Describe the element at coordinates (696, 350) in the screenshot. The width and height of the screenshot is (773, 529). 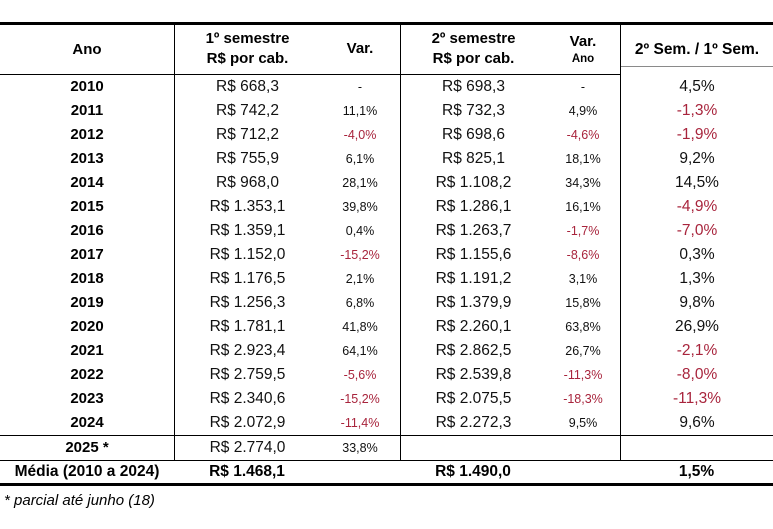
I see `ratio-cell: -2,1%` at that location.